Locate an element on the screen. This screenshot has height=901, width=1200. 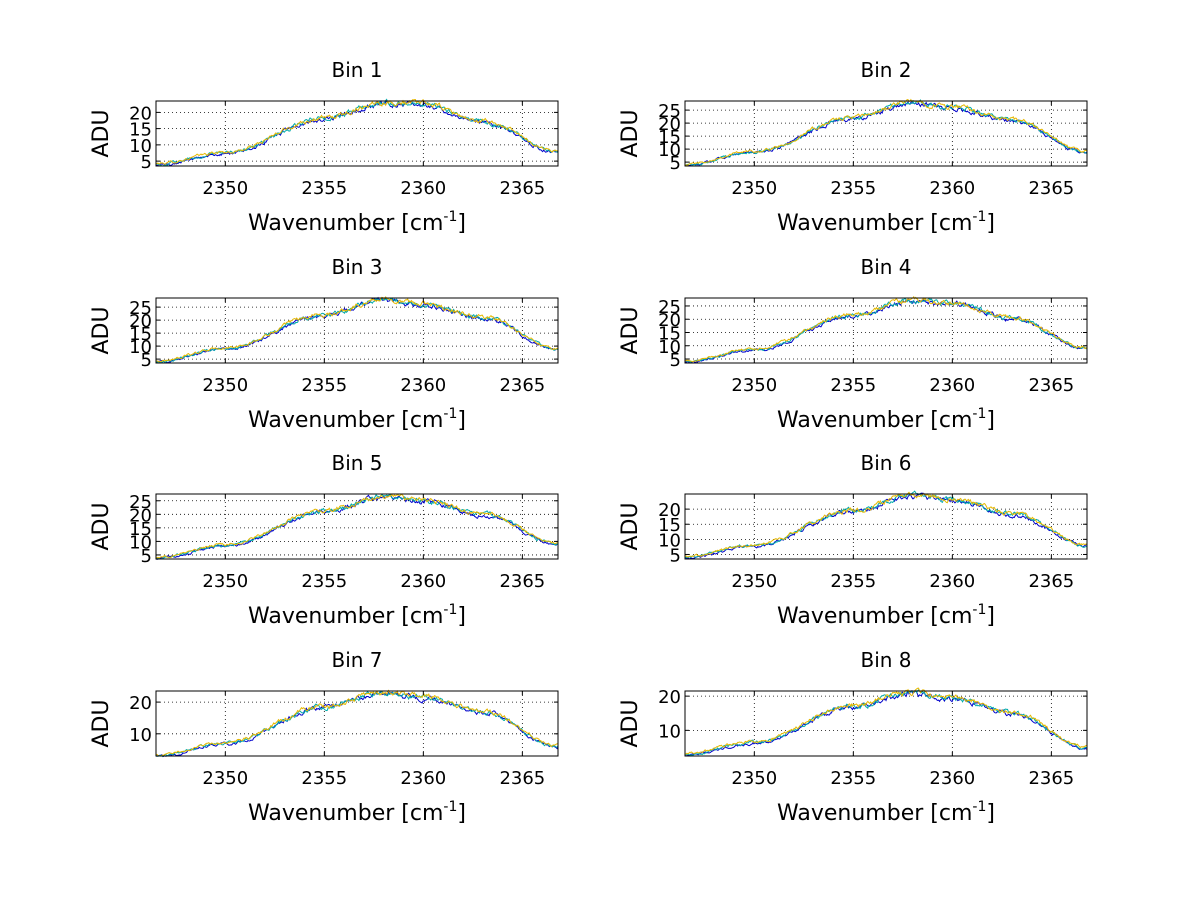
subplot-title: Bin 1 is located at coordinates (356, 70).